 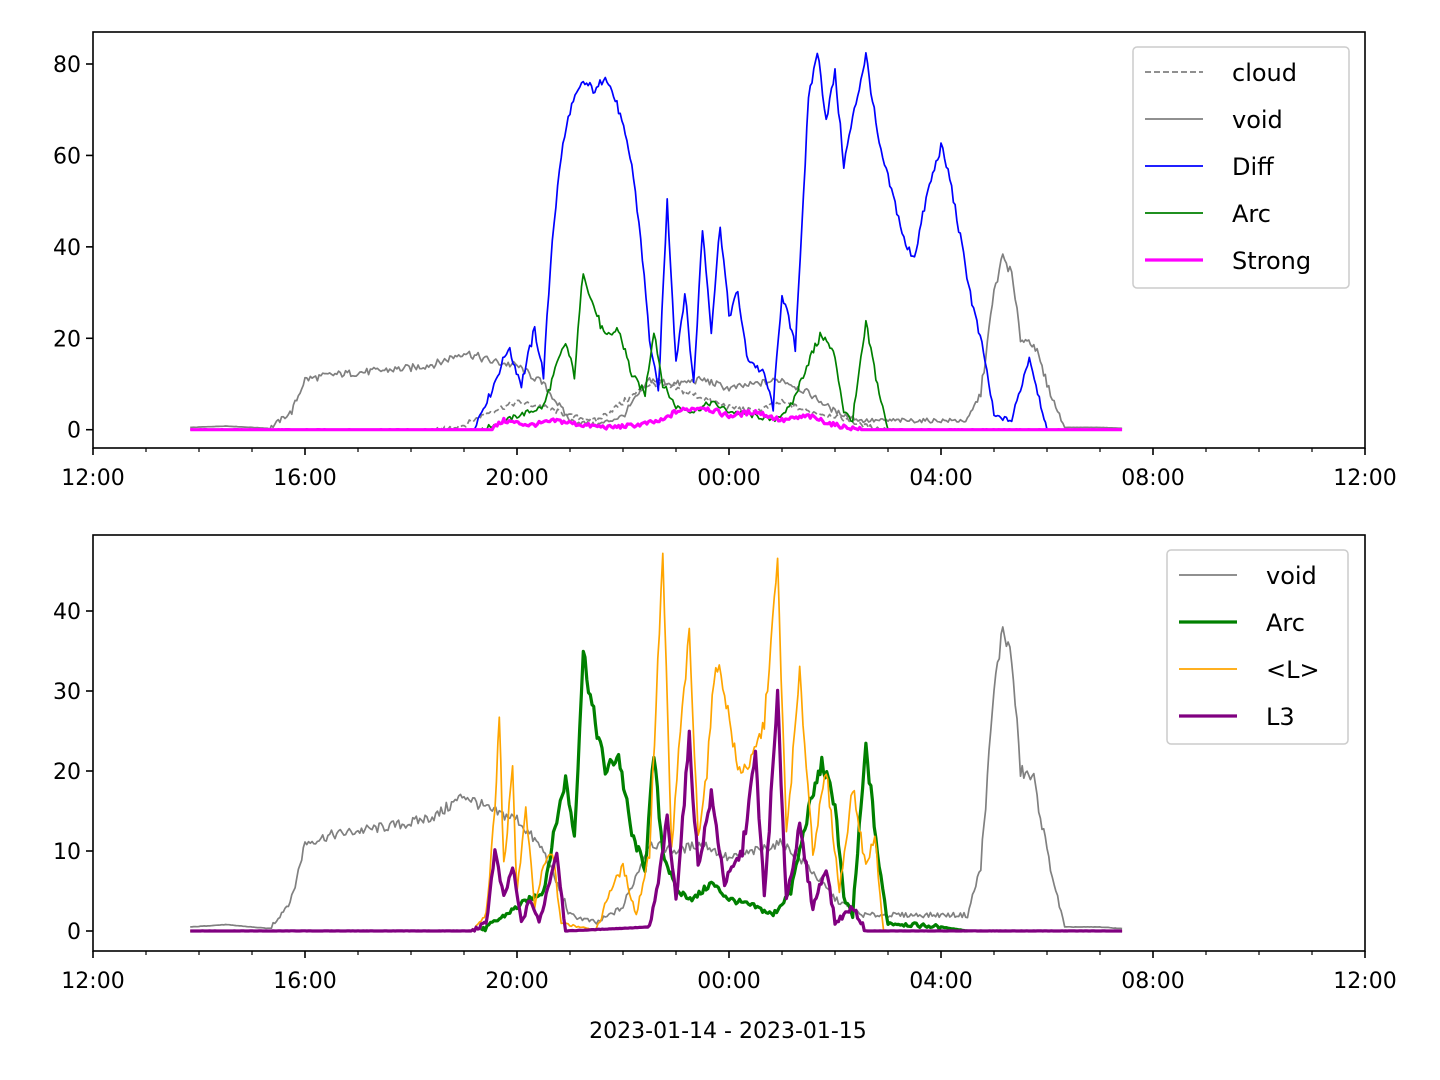 I want to click on top-y-tick-label: 60, so click(x=67, y=156).